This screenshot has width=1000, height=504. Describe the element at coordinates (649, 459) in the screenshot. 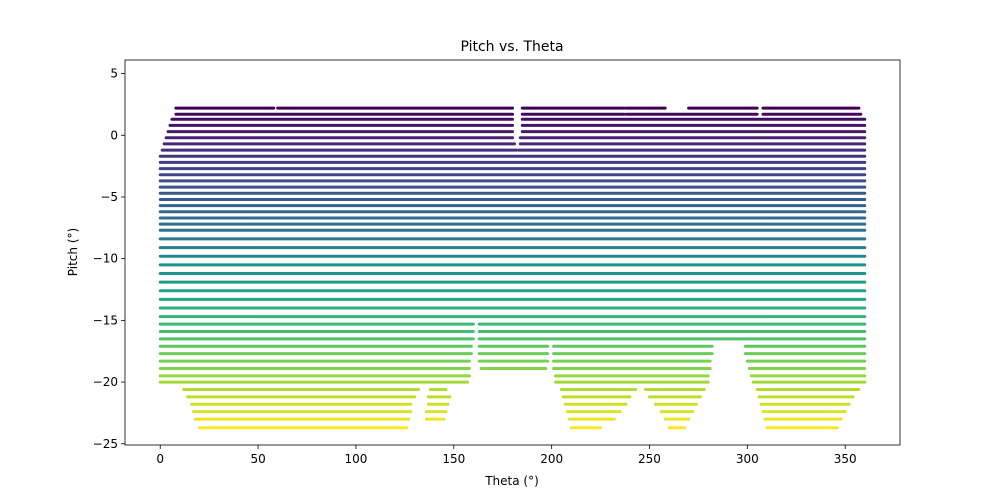

I see `x-tick-label: 250` at that location.